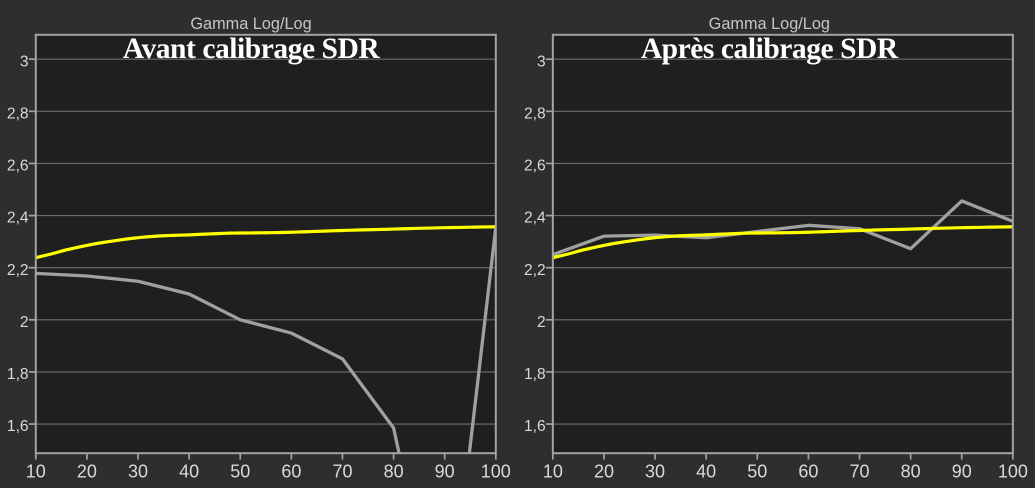  Describe the element at coordinates (770, 49) in the screenshot. I see `svg-text: Après calibrage SDR` at that location.